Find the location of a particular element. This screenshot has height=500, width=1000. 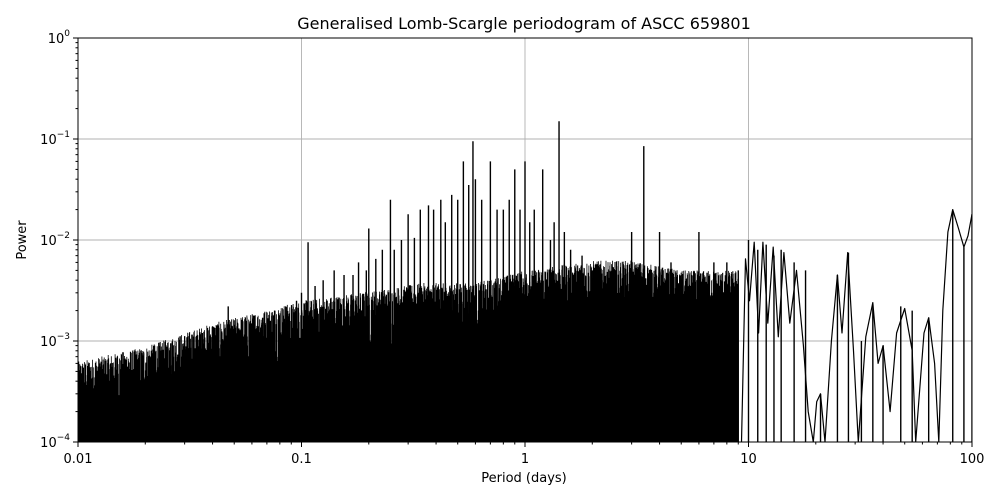

y-axis-label: Power is located at coordinates (22, 240).